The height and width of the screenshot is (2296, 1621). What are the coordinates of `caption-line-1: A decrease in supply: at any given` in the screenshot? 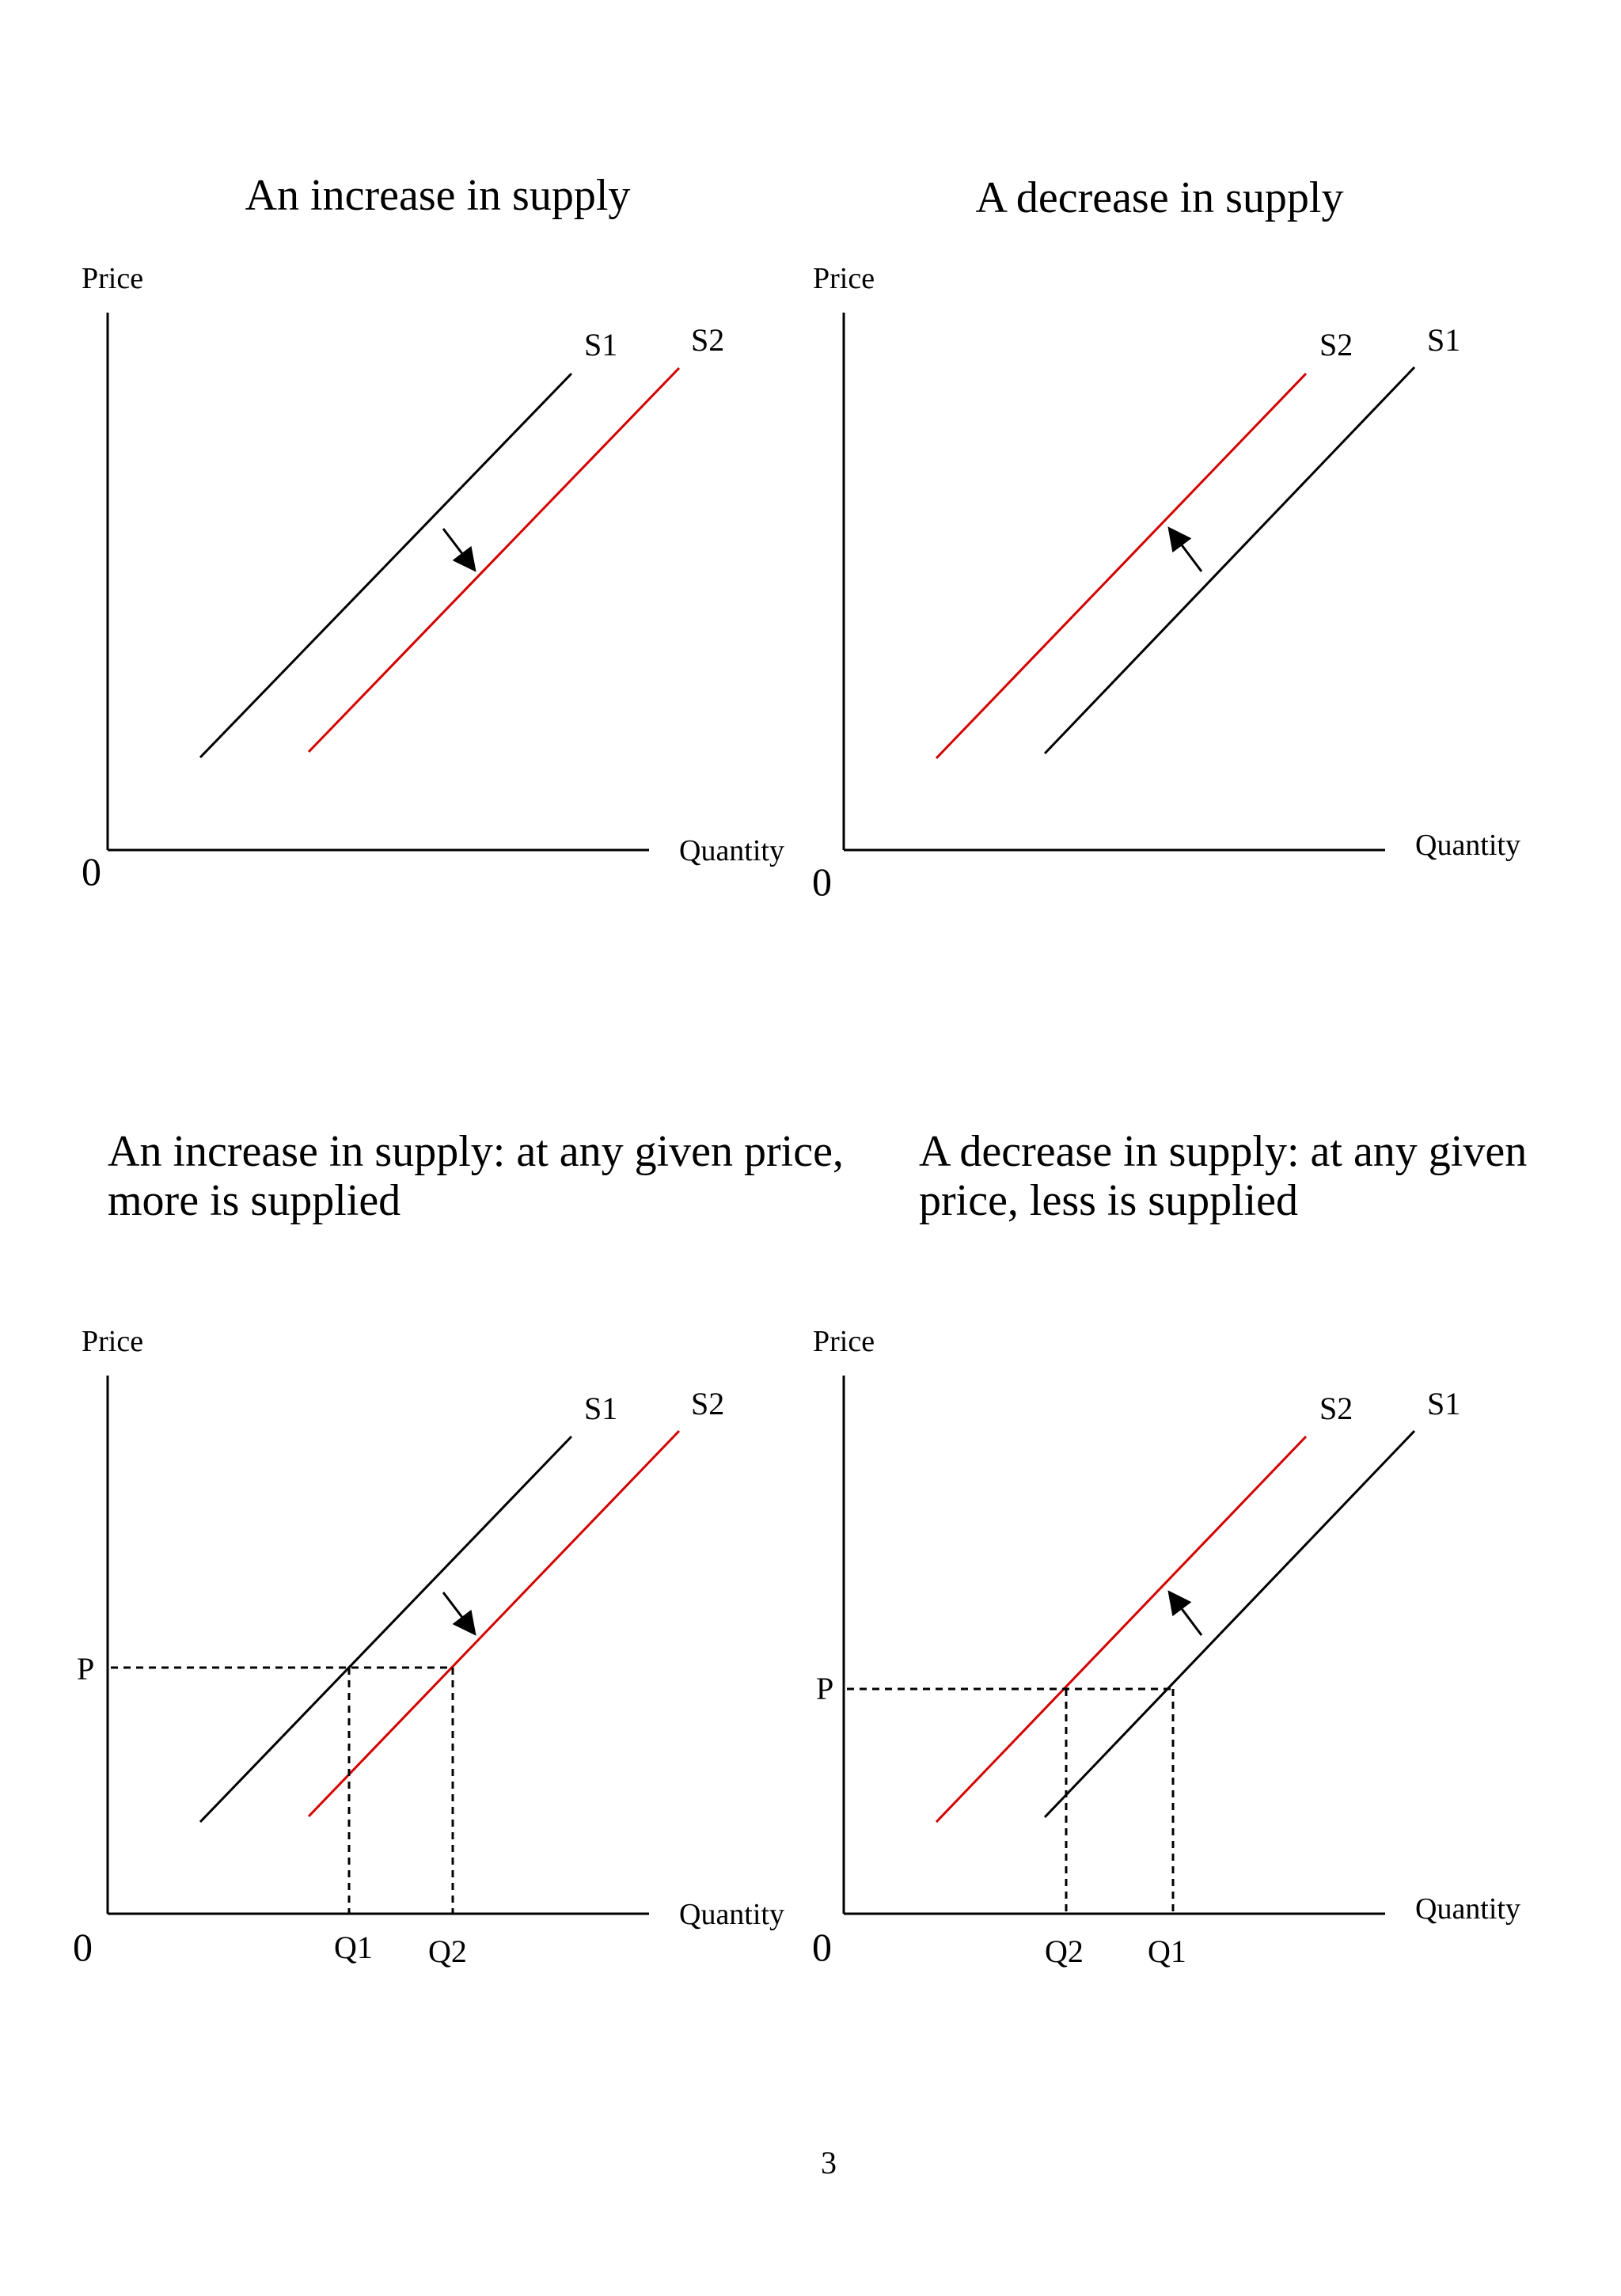 It's located at (1223, 1151).